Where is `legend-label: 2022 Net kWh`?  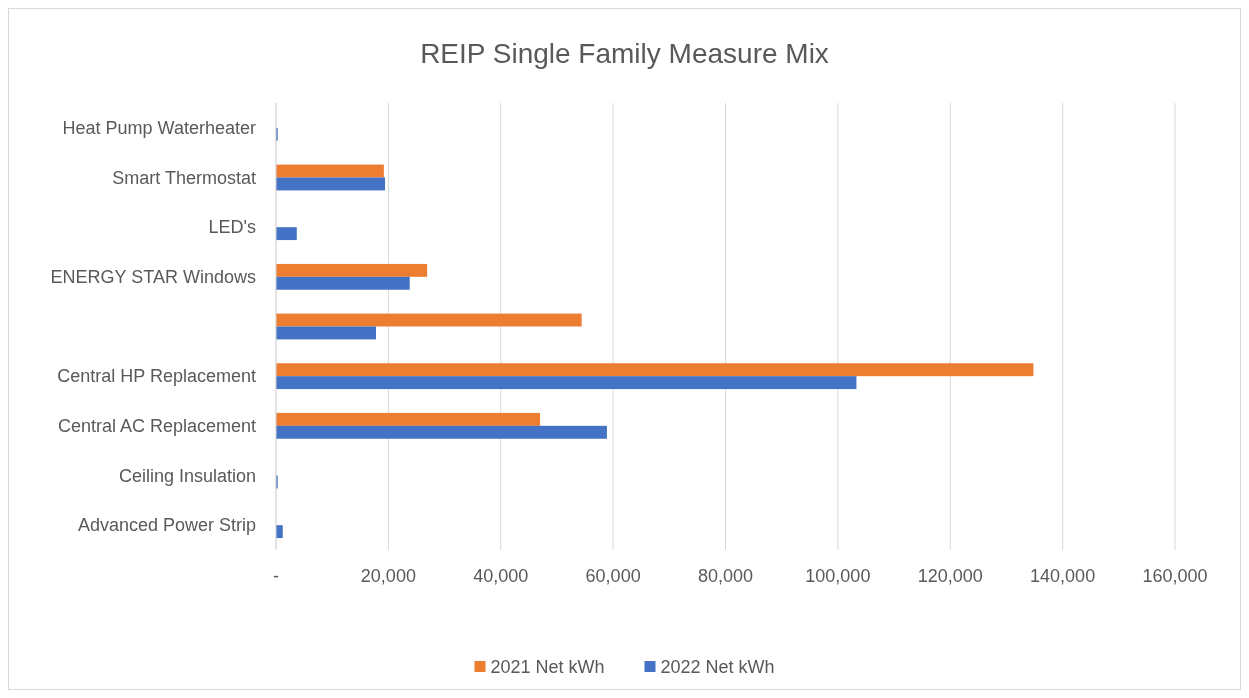
legend-label: 2022 Net kWh is located at coordinates (717, 667).